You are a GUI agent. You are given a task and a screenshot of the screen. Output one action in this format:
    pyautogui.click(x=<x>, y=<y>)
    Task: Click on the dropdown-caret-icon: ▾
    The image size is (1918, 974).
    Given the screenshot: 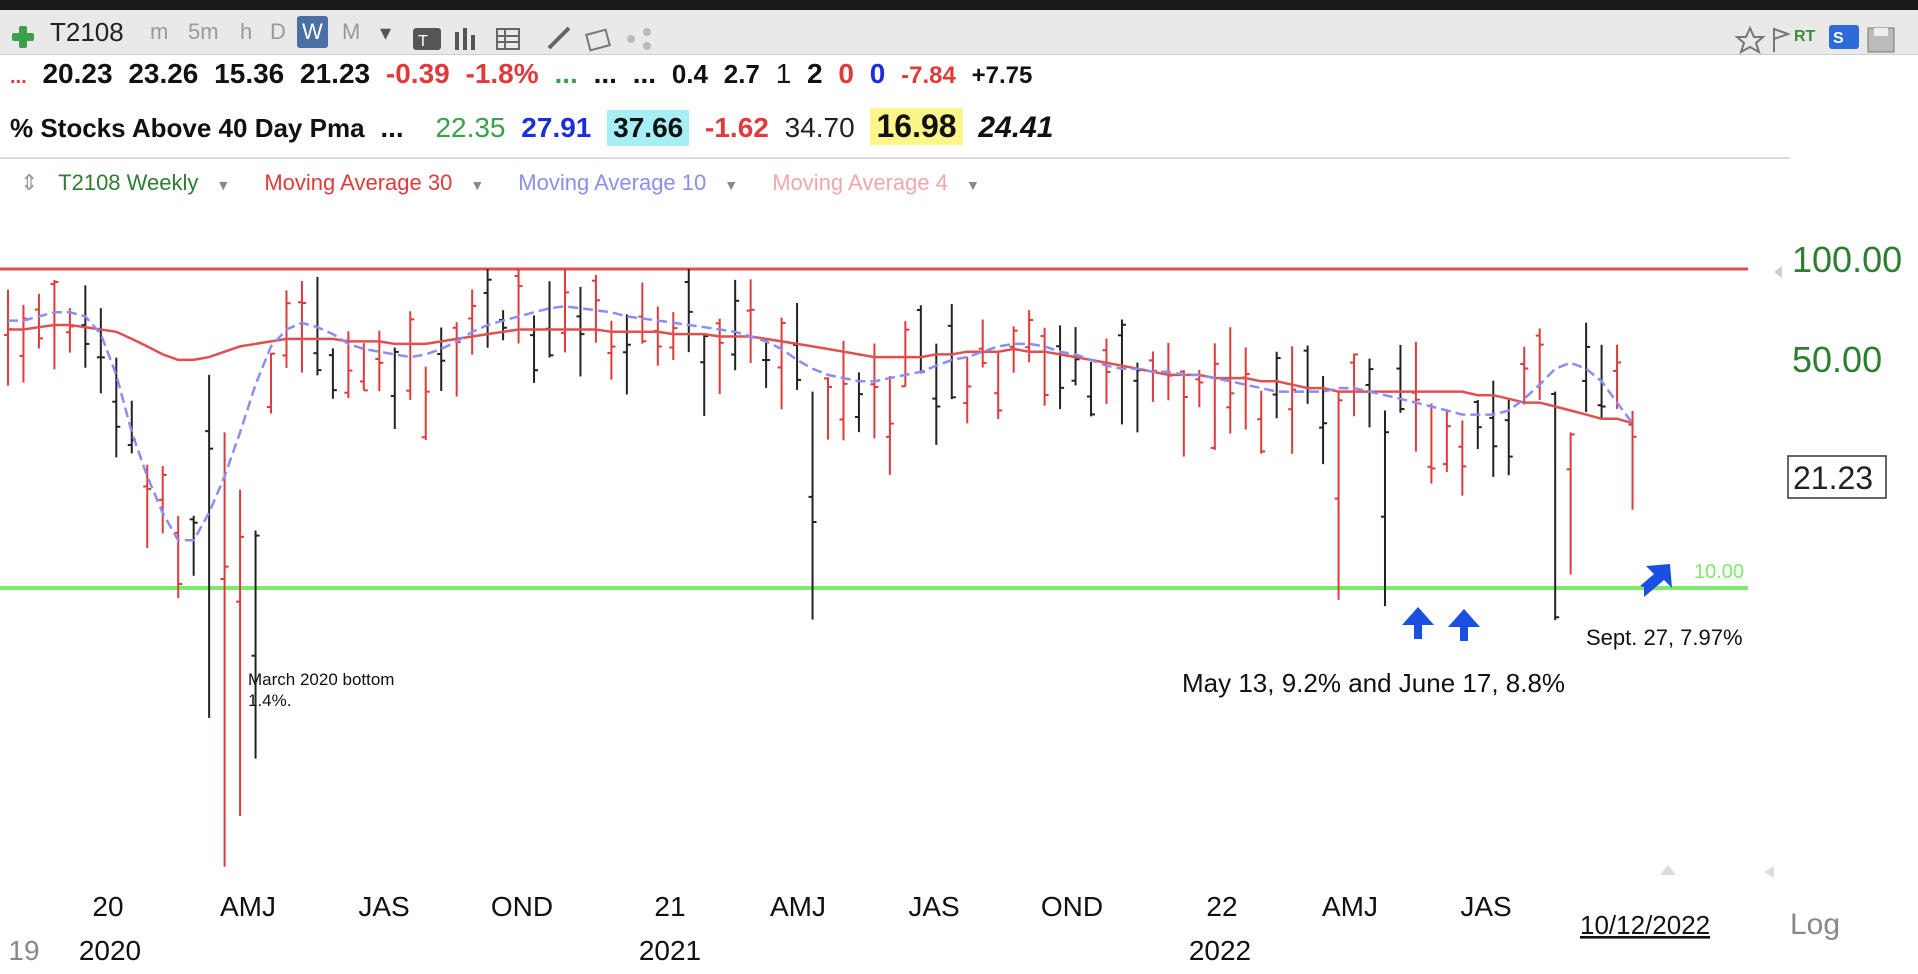 What is the action you would take?
    pyautogui.click(x=386, y=32)
    